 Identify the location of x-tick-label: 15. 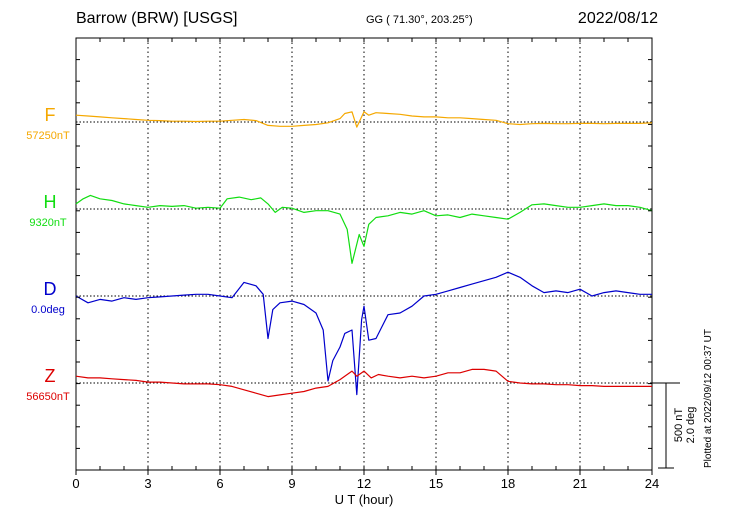
(436, 483).